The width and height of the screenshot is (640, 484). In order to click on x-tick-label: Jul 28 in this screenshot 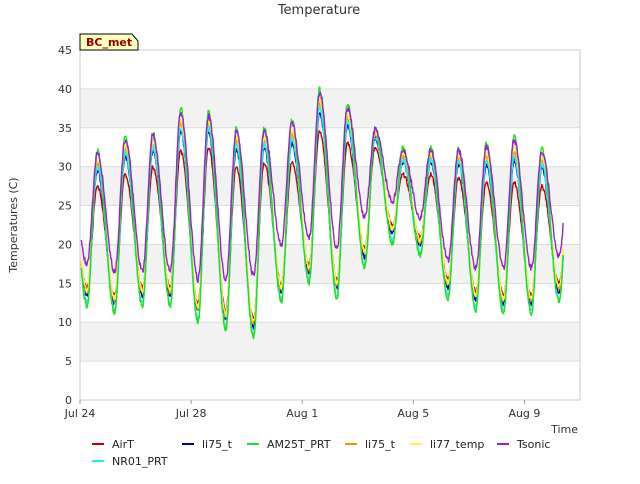, I will do `click(191, 413)`.